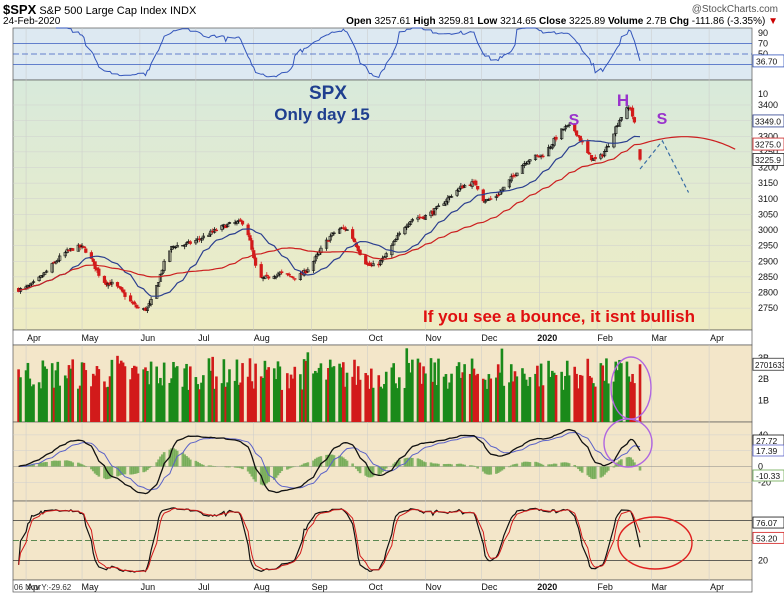 This screenshot has width=784, height=593. Describe the element at coordinates (334, 385) in the screenshot. I see `volume-panel` at that location.